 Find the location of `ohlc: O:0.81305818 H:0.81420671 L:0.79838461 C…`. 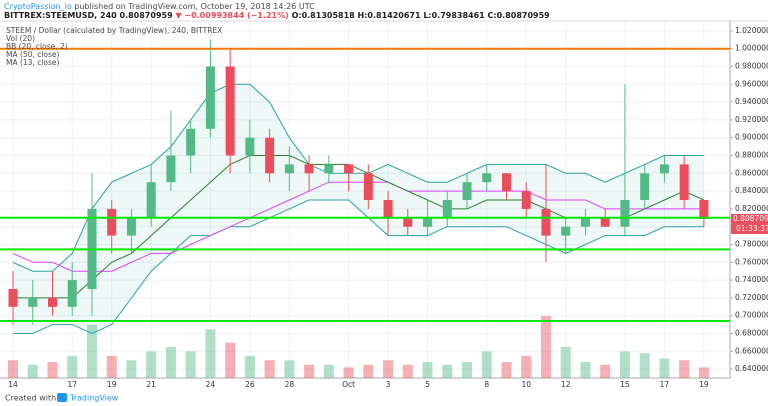

ohlc: O:0.81305818 H:0.81420671 L:0.79838461 C… is located at coordinates (421, 15).